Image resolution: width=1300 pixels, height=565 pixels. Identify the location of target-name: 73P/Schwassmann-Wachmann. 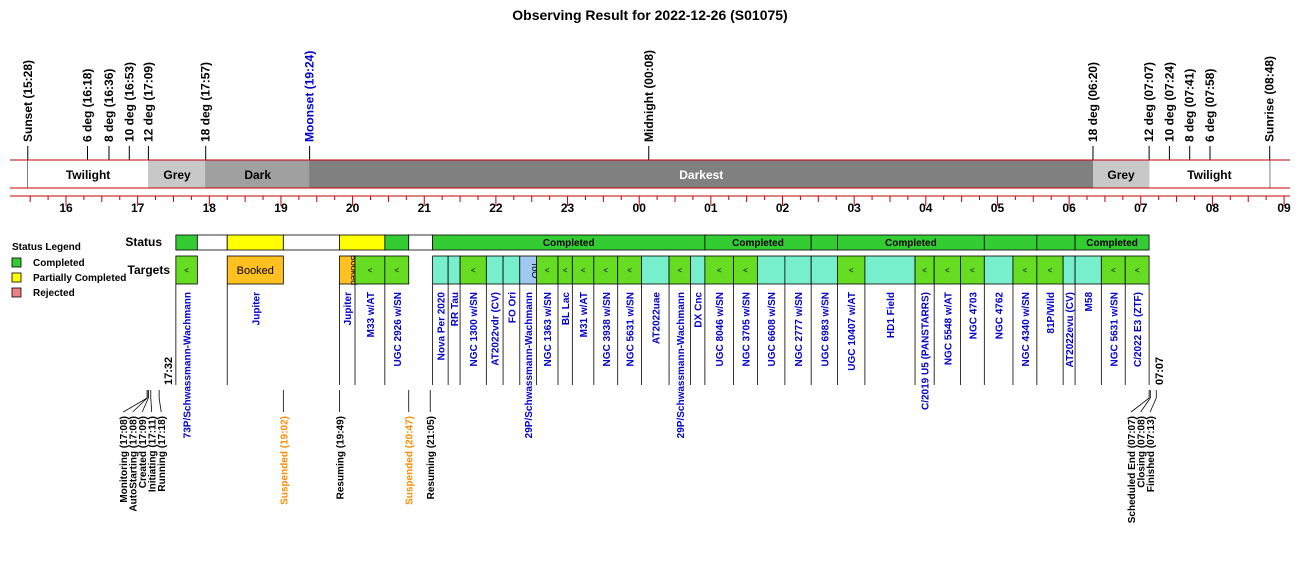
(188, 365).